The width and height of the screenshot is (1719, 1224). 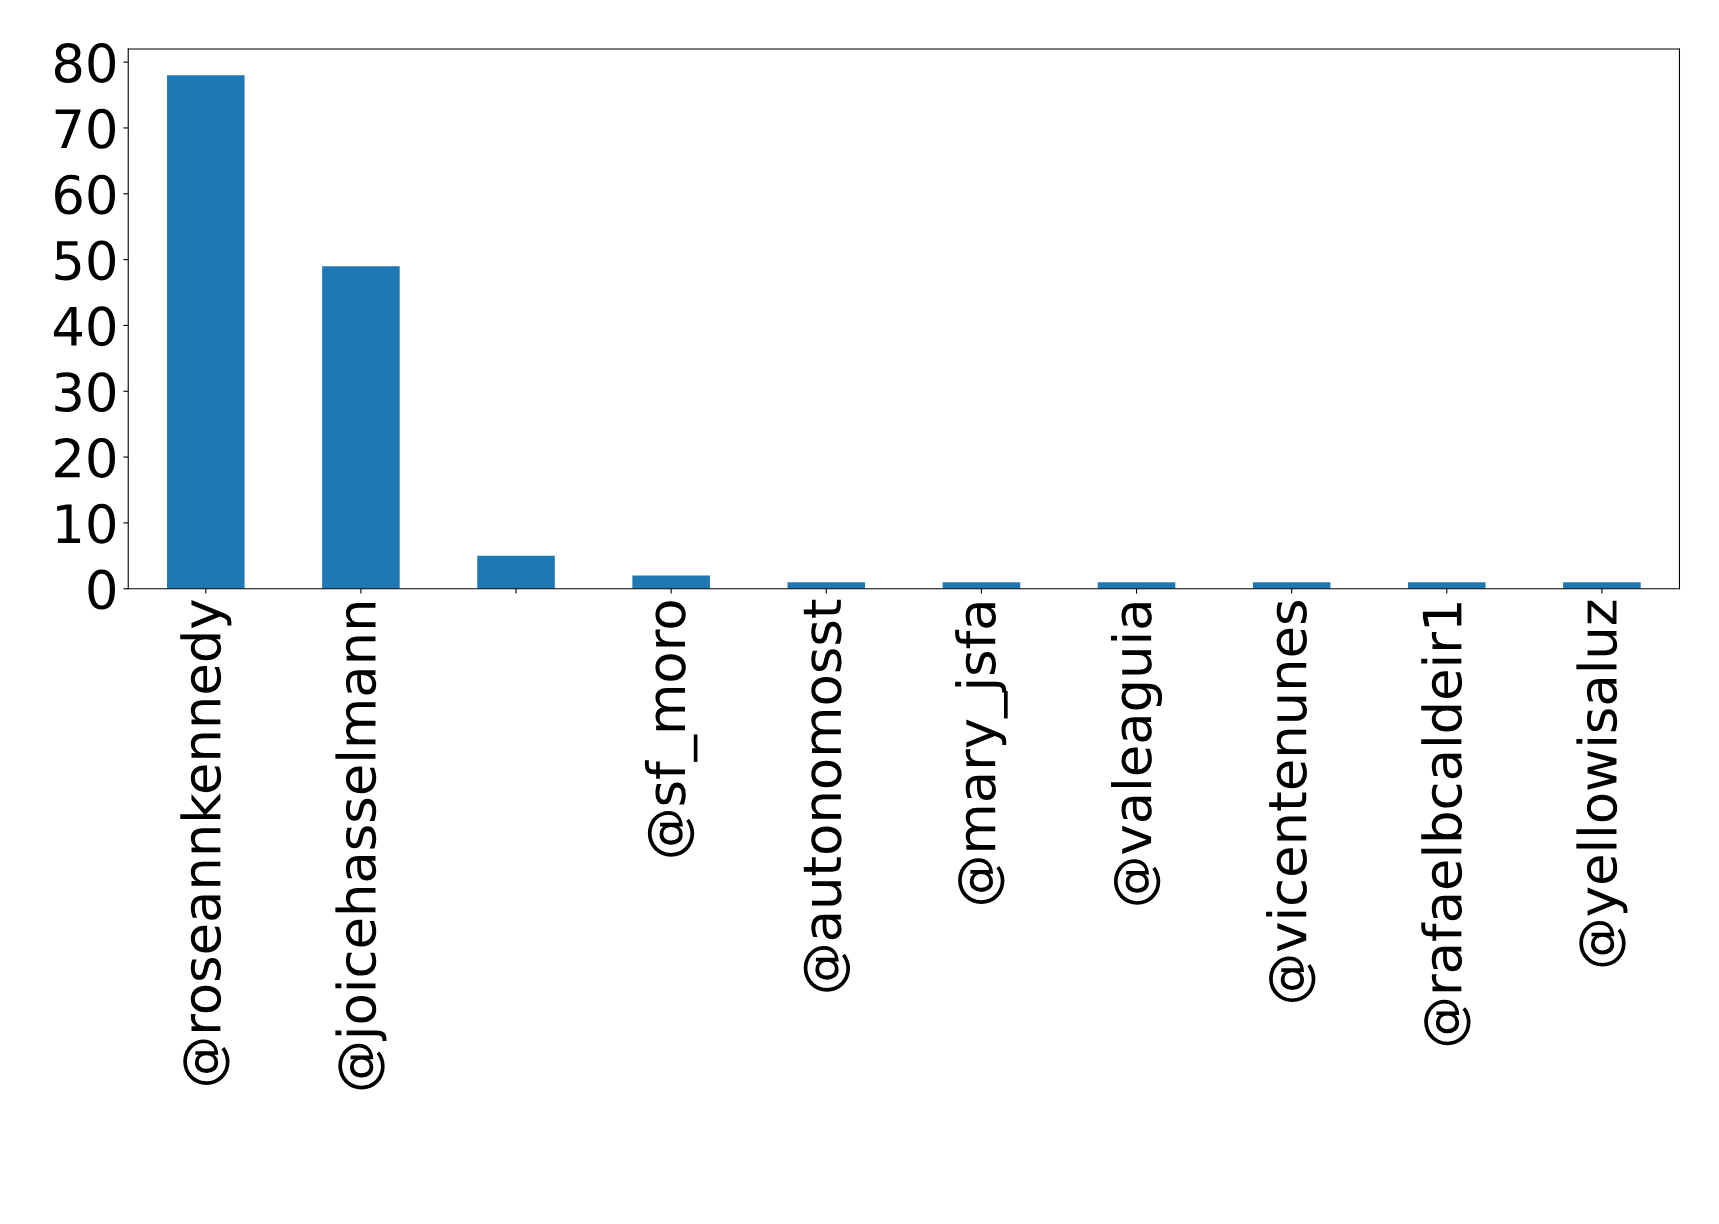 I want to click on x-tick-label: @sf_moro, so click(x=671, y=729).